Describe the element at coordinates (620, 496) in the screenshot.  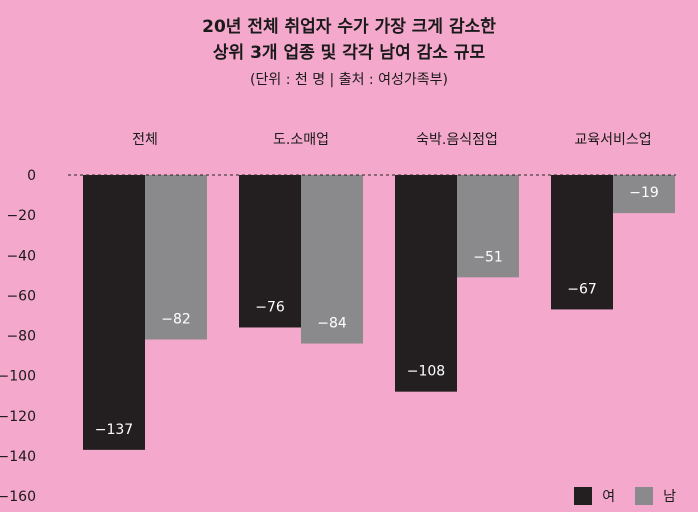
I see `legend: 여 남` at that location.